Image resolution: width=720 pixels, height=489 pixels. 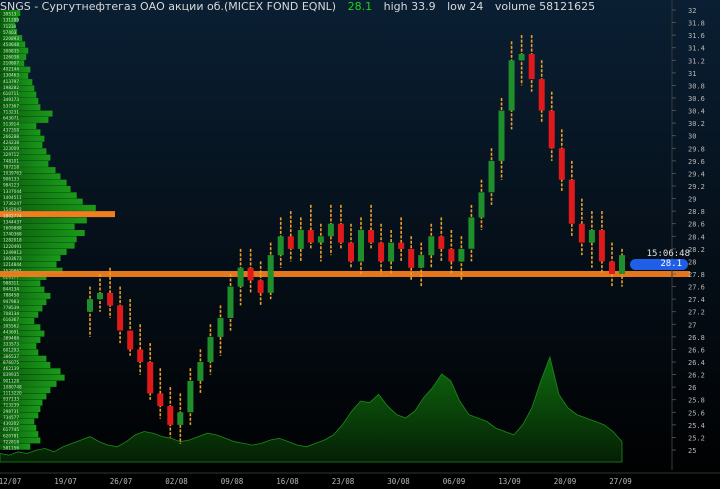 I want to click on volume-profile-label: 748101, so click(x=11, y=160).